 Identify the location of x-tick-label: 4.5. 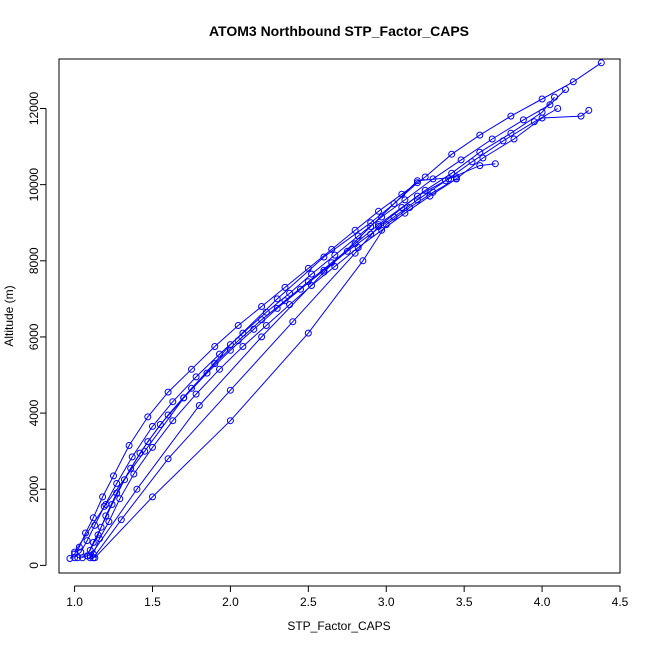
(620, 602).